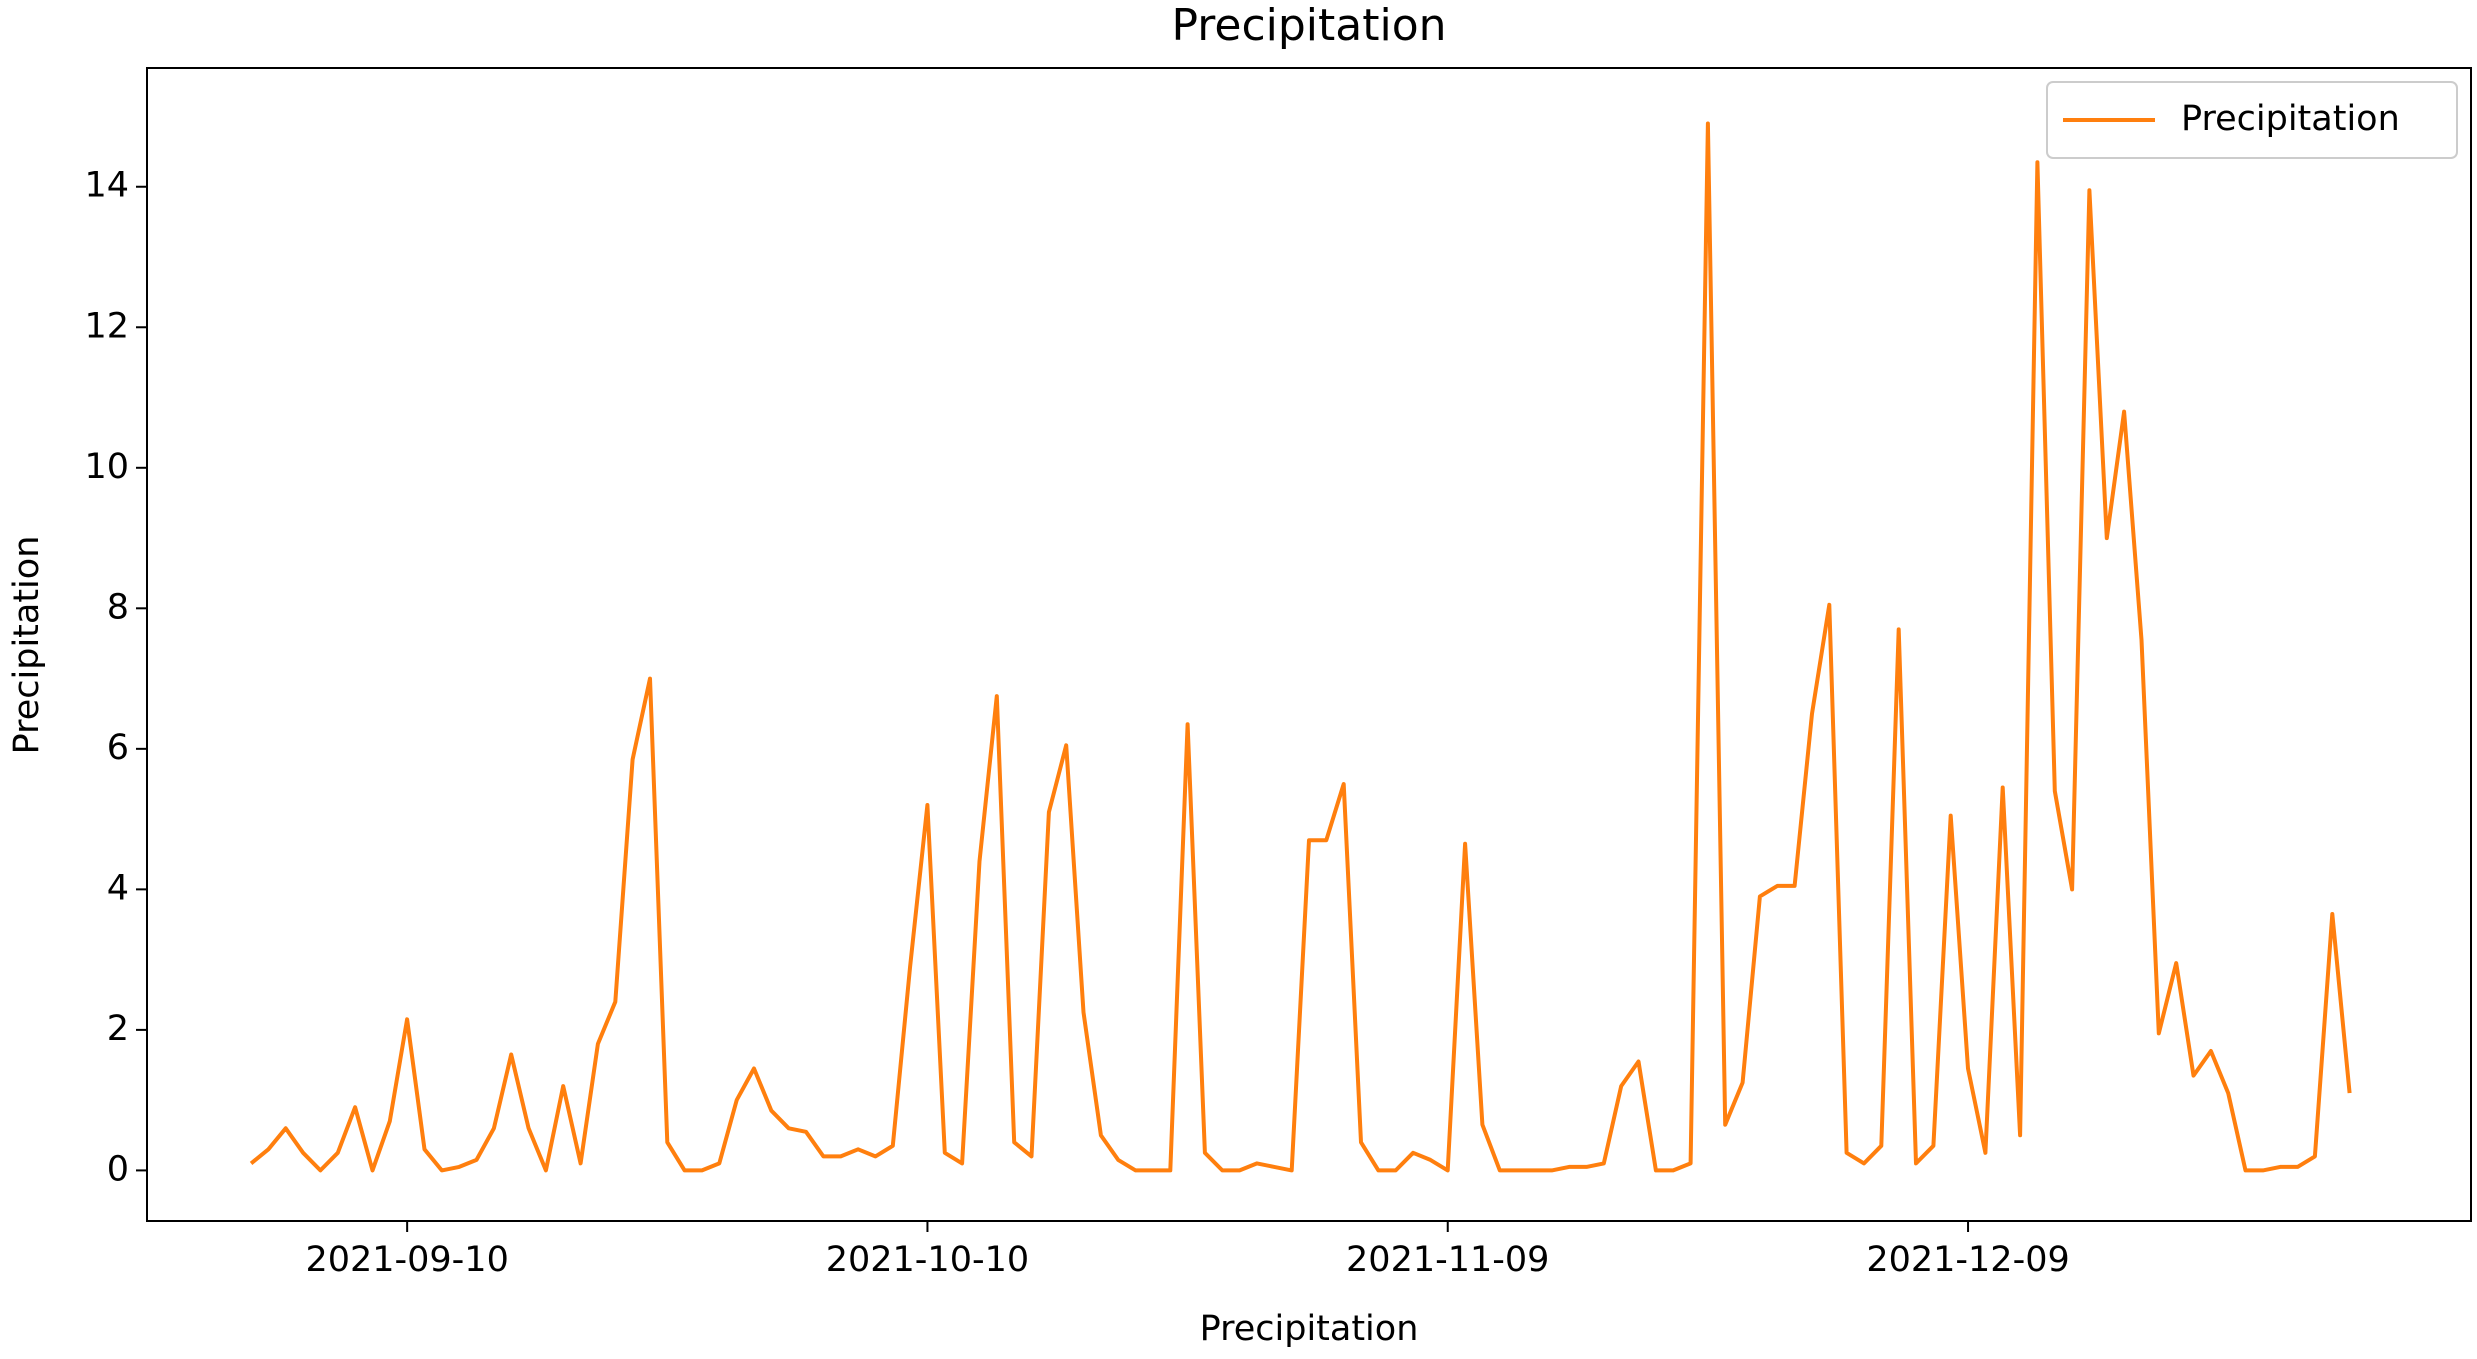 This screenshot has height=1359, width=2477. I want to click on x-tick-label: 2021-11-09, so click(1447, 1260).